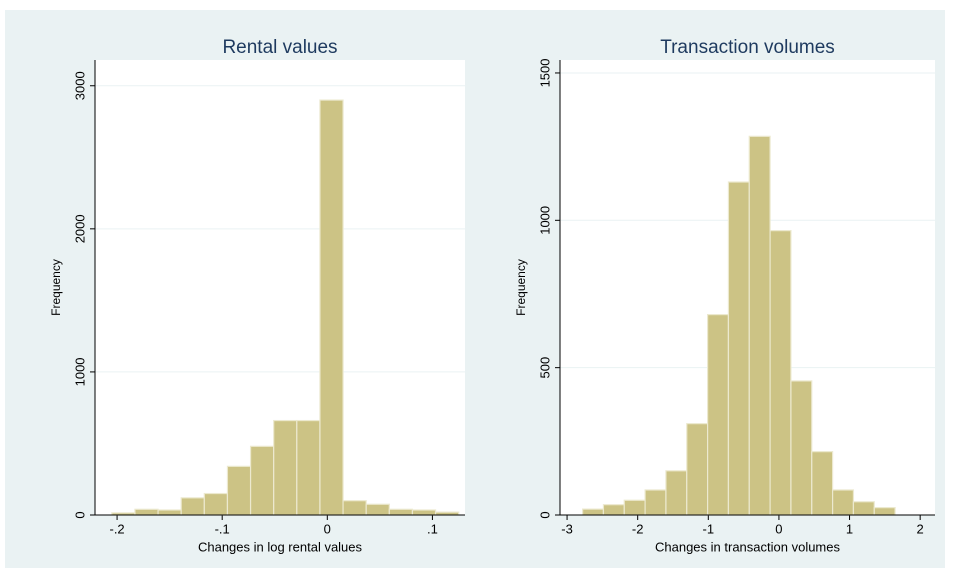  Describe the element at coordinates (79, 85) in the screenshot. I see `y-tick-label: 3000` at that location.